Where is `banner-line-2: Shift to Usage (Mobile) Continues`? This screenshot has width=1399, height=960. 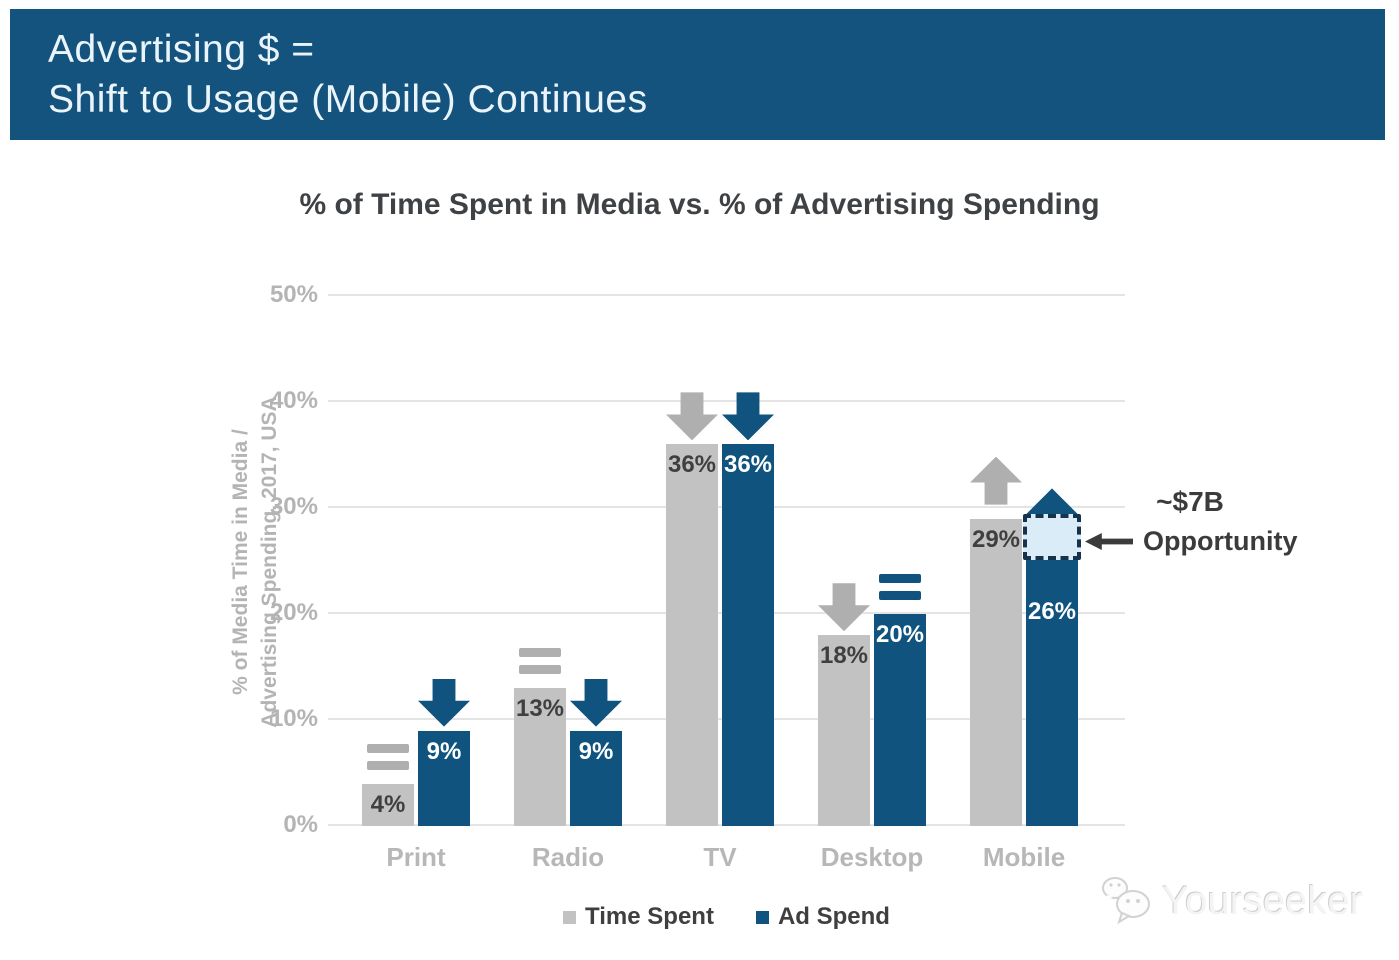 banner-line-2: Shift to Usage (Mobile) Continues is located at coordinates (348, 99).